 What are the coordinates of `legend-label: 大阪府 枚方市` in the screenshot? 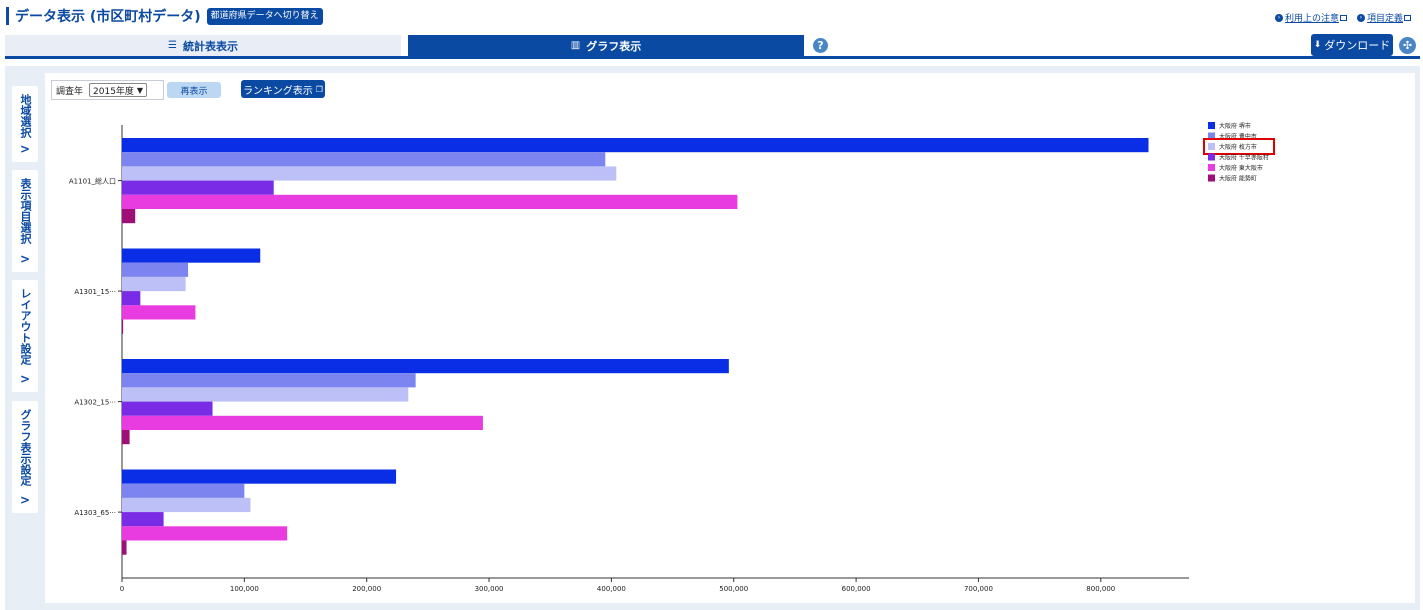 It's located at (1238, 147).